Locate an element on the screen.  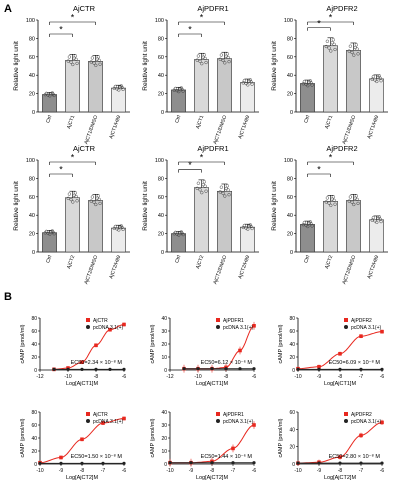
ec50-annotation: EC50=1.44 × 10⁻⁶ M is located at coordinates (227, 456).